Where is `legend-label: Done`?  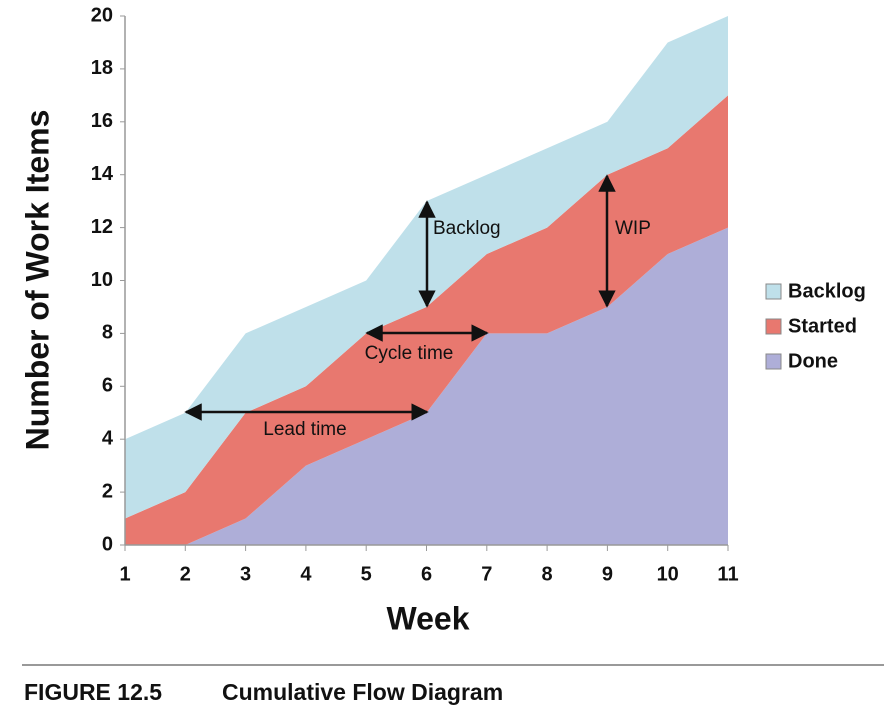 legend-label: Done is located at coordinates (813, 361).